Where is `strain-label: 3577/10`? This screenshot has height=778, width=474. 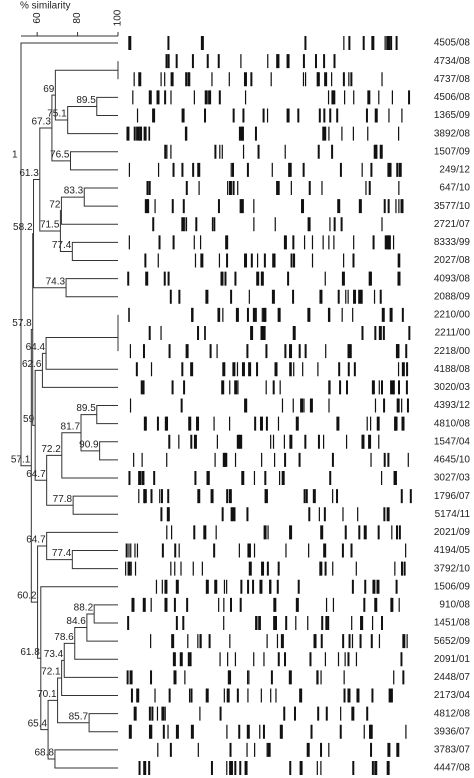 strain-label: 3577/10 is located at coordinates (452, 206).